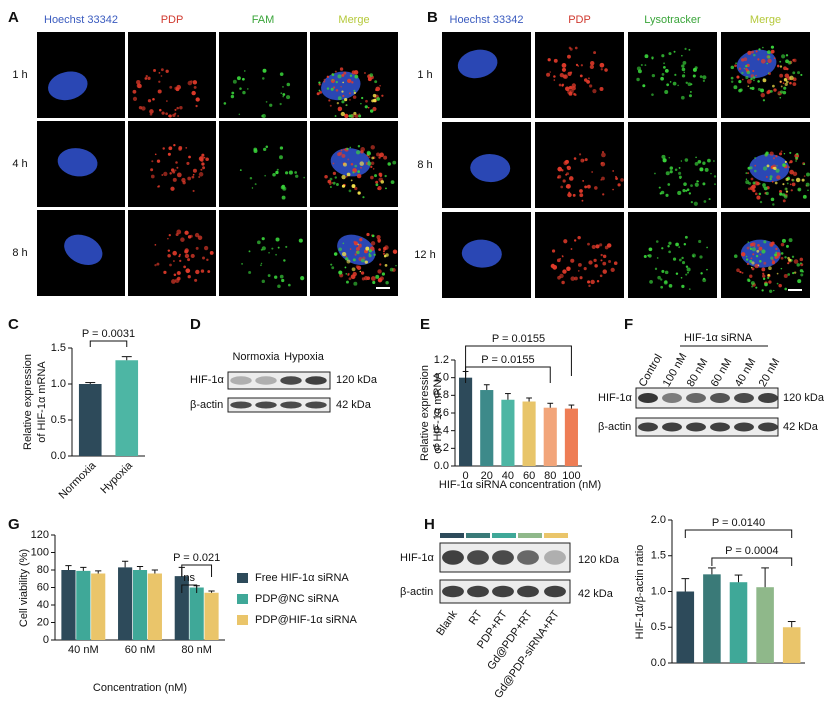  What do you see at coordinates (441, 413) in the screenshot?
I see `y-tick-label: 0.6` at bounding box center [441, 413].